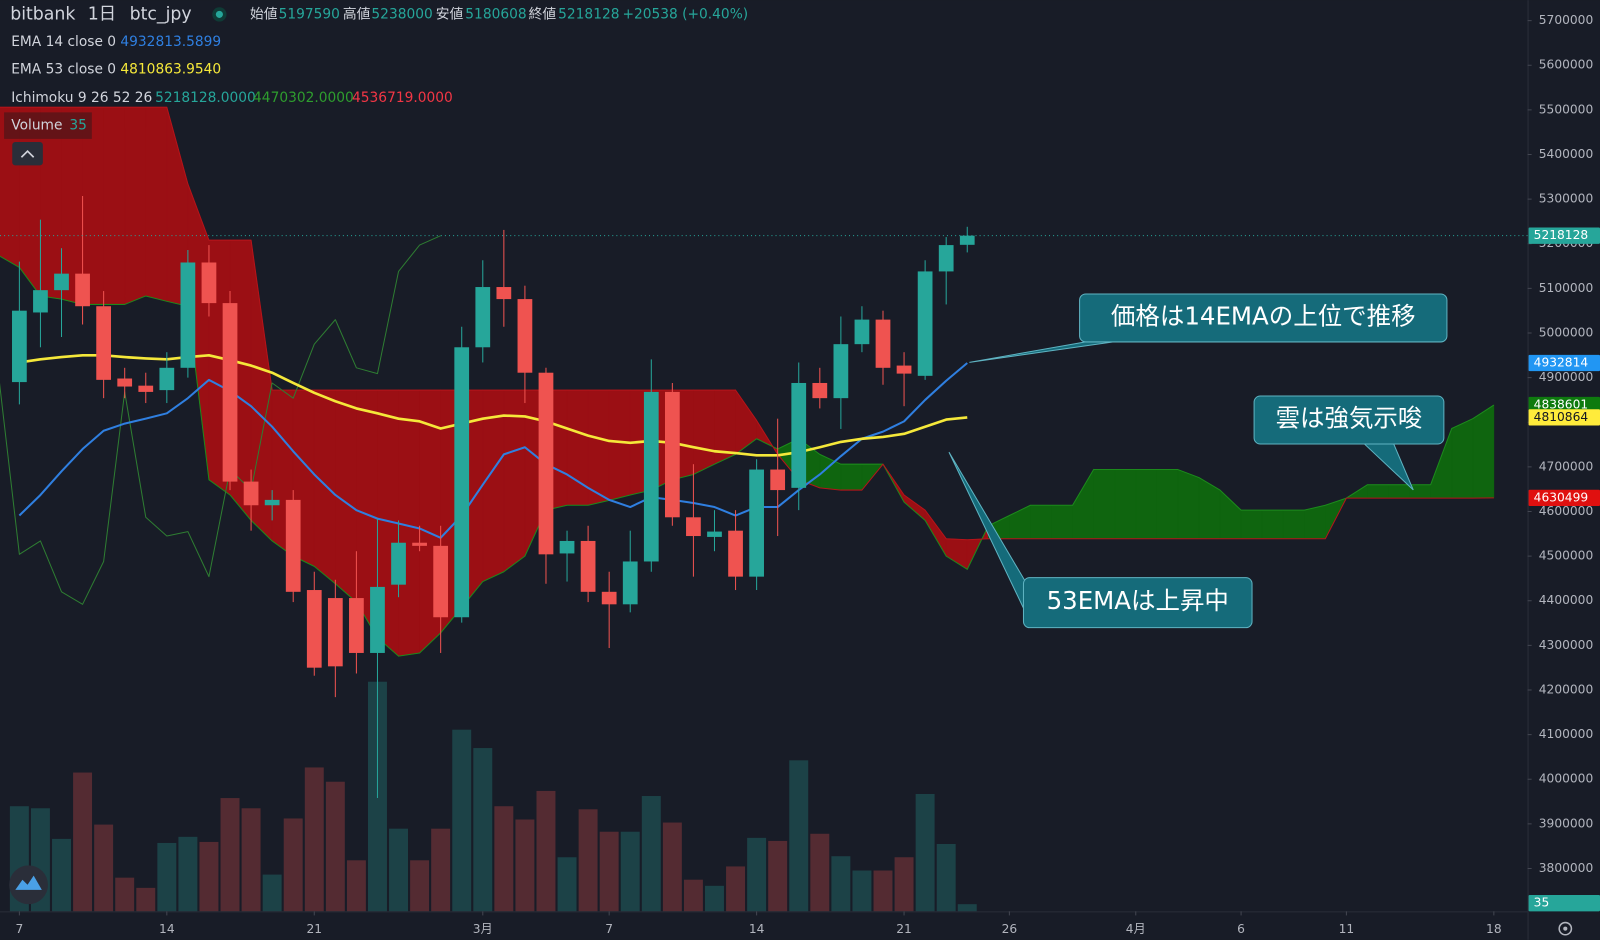 This screenshot has width=1600, height=940. I want to click on y-tick-label: 4700000, so click(1566, 466).